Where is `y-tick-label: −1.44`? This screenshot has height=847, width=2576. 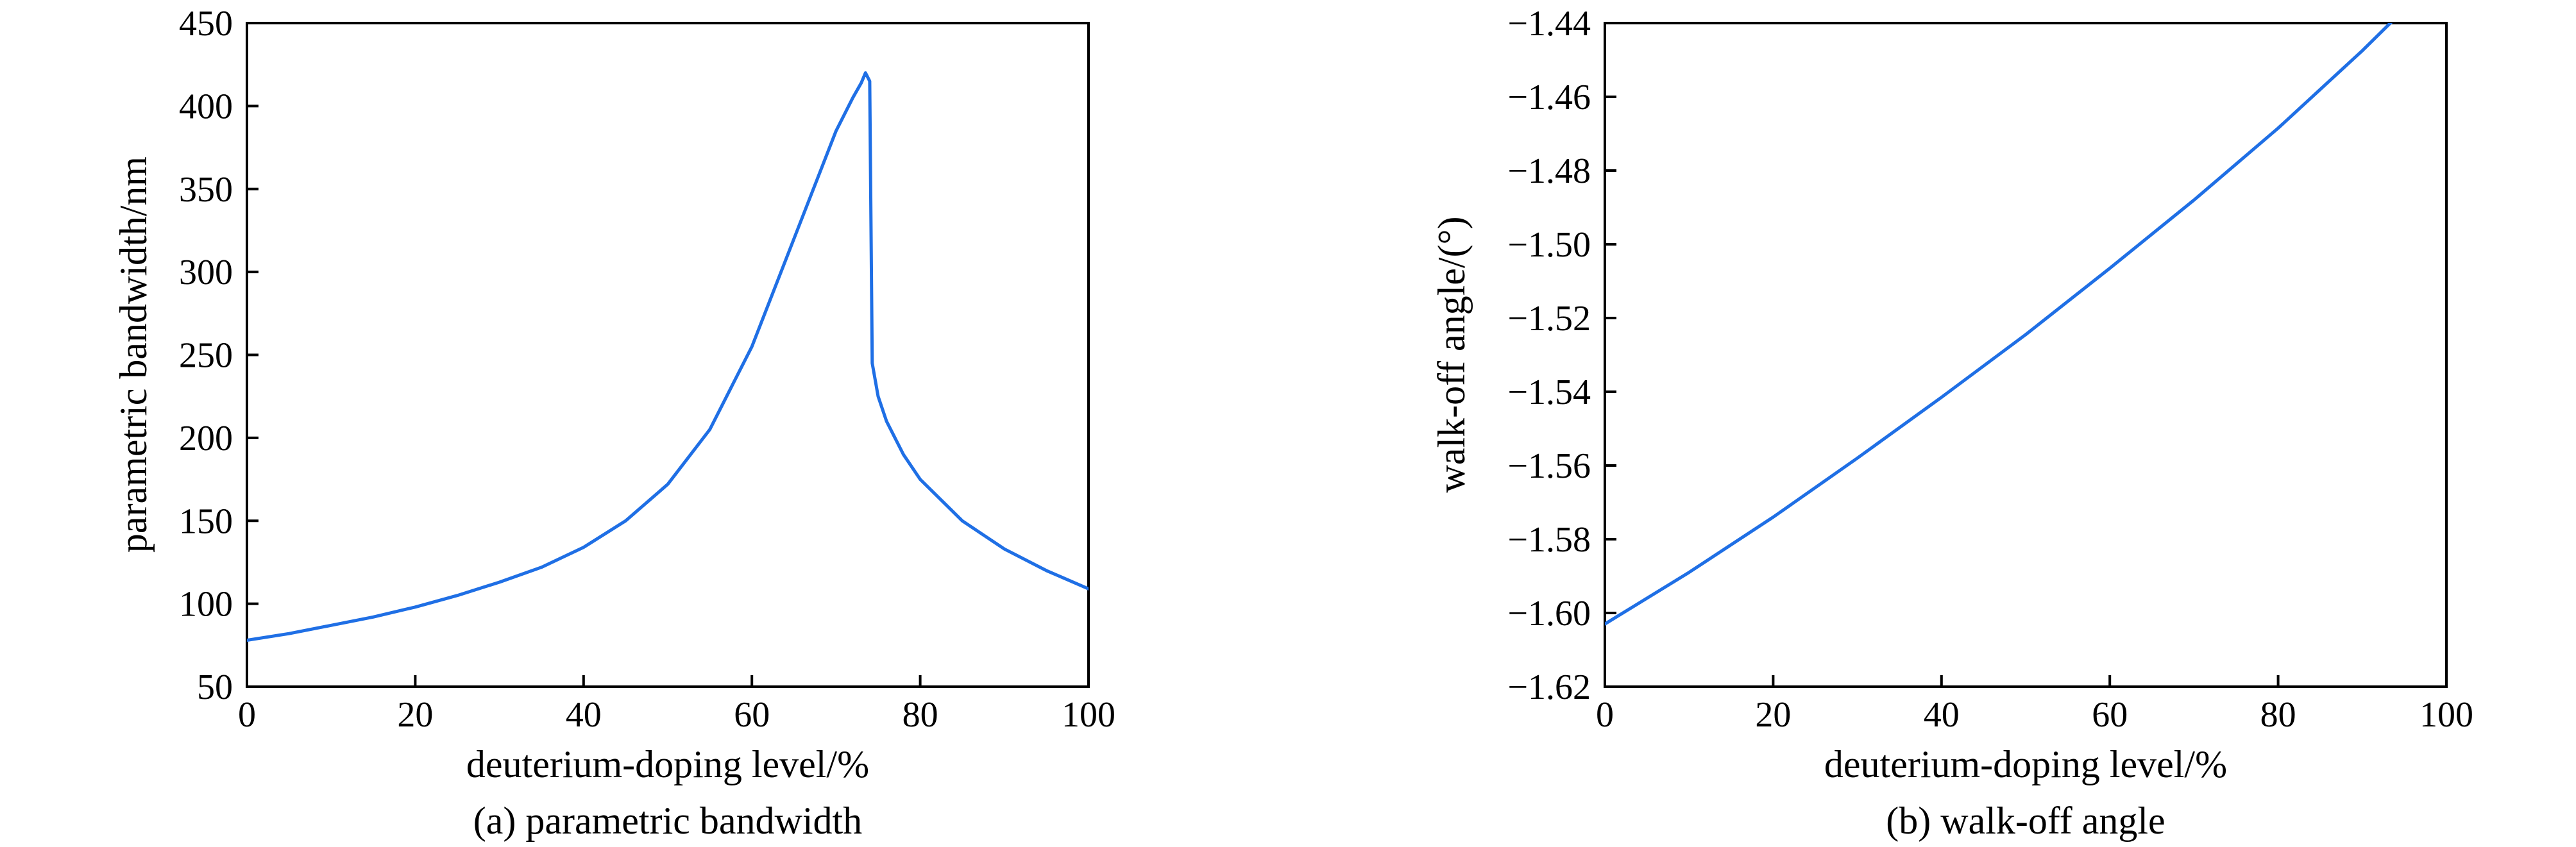
y-tick-label: −1.44 is located at coordinates (1549, 24).